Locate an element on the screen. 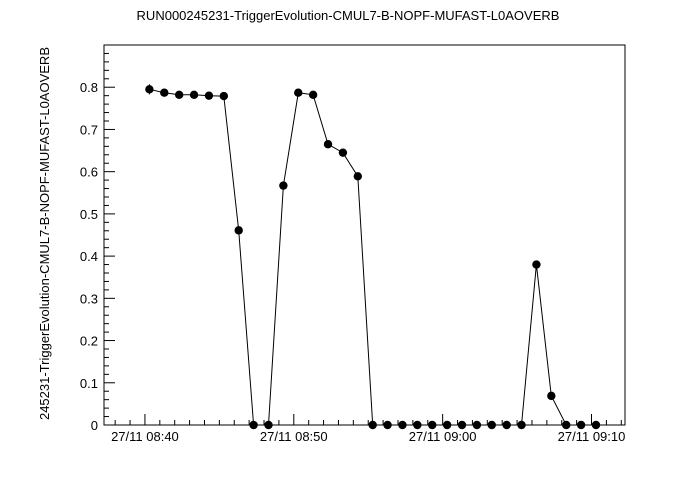  y-tick-label: 0.8 is located at coordinates (89, 87).